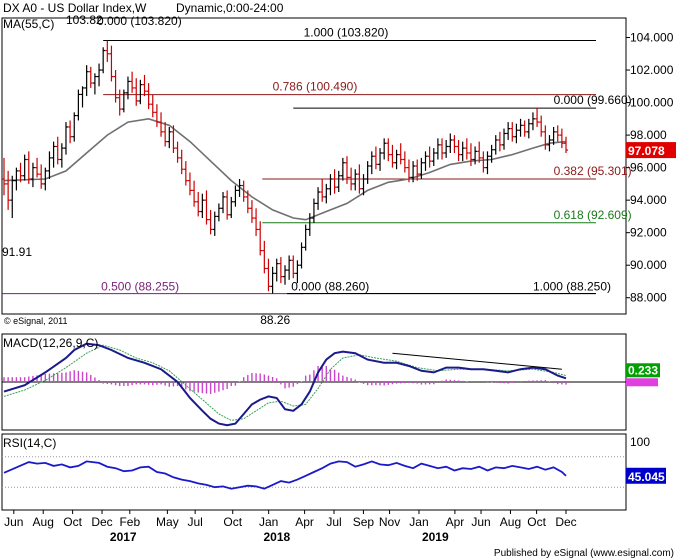  I want to click on last-price-tag, so click(651, 150).